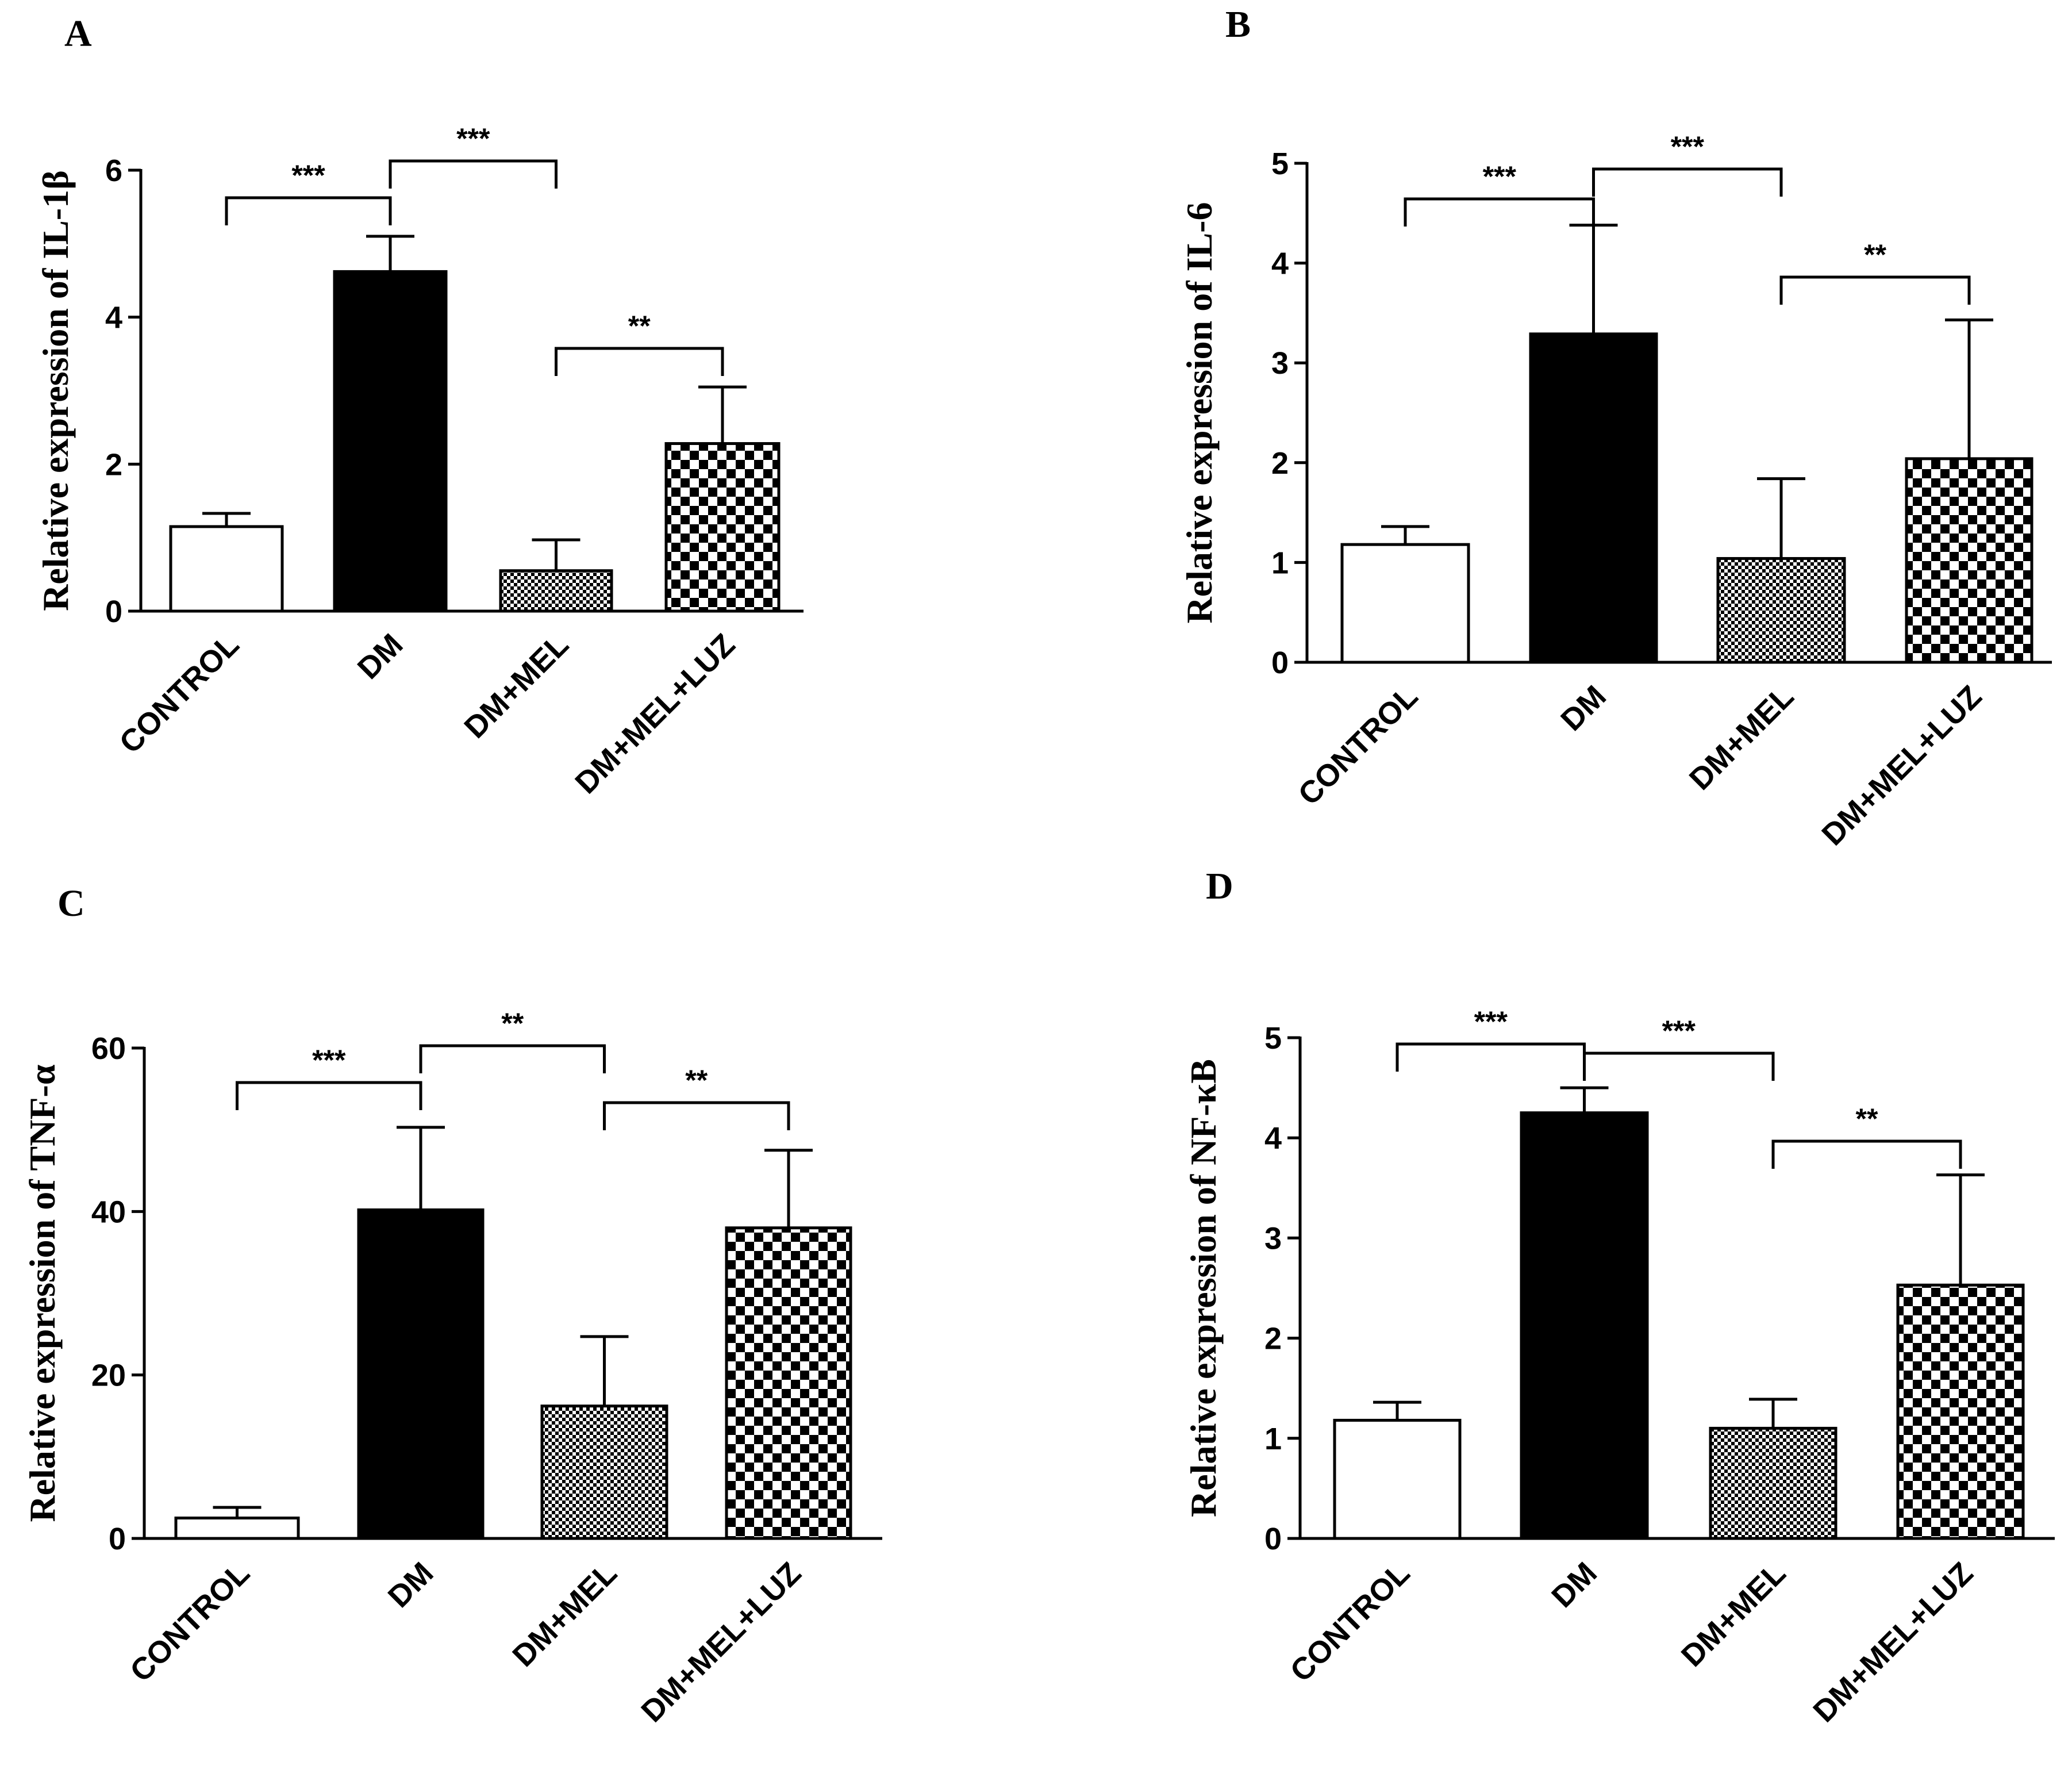 This screenshot has width=2072, height=1773. What do you see at coordinates (78, 34) in the screenshot?
I see `panel-letter: A` at bounding box center [78, 34].